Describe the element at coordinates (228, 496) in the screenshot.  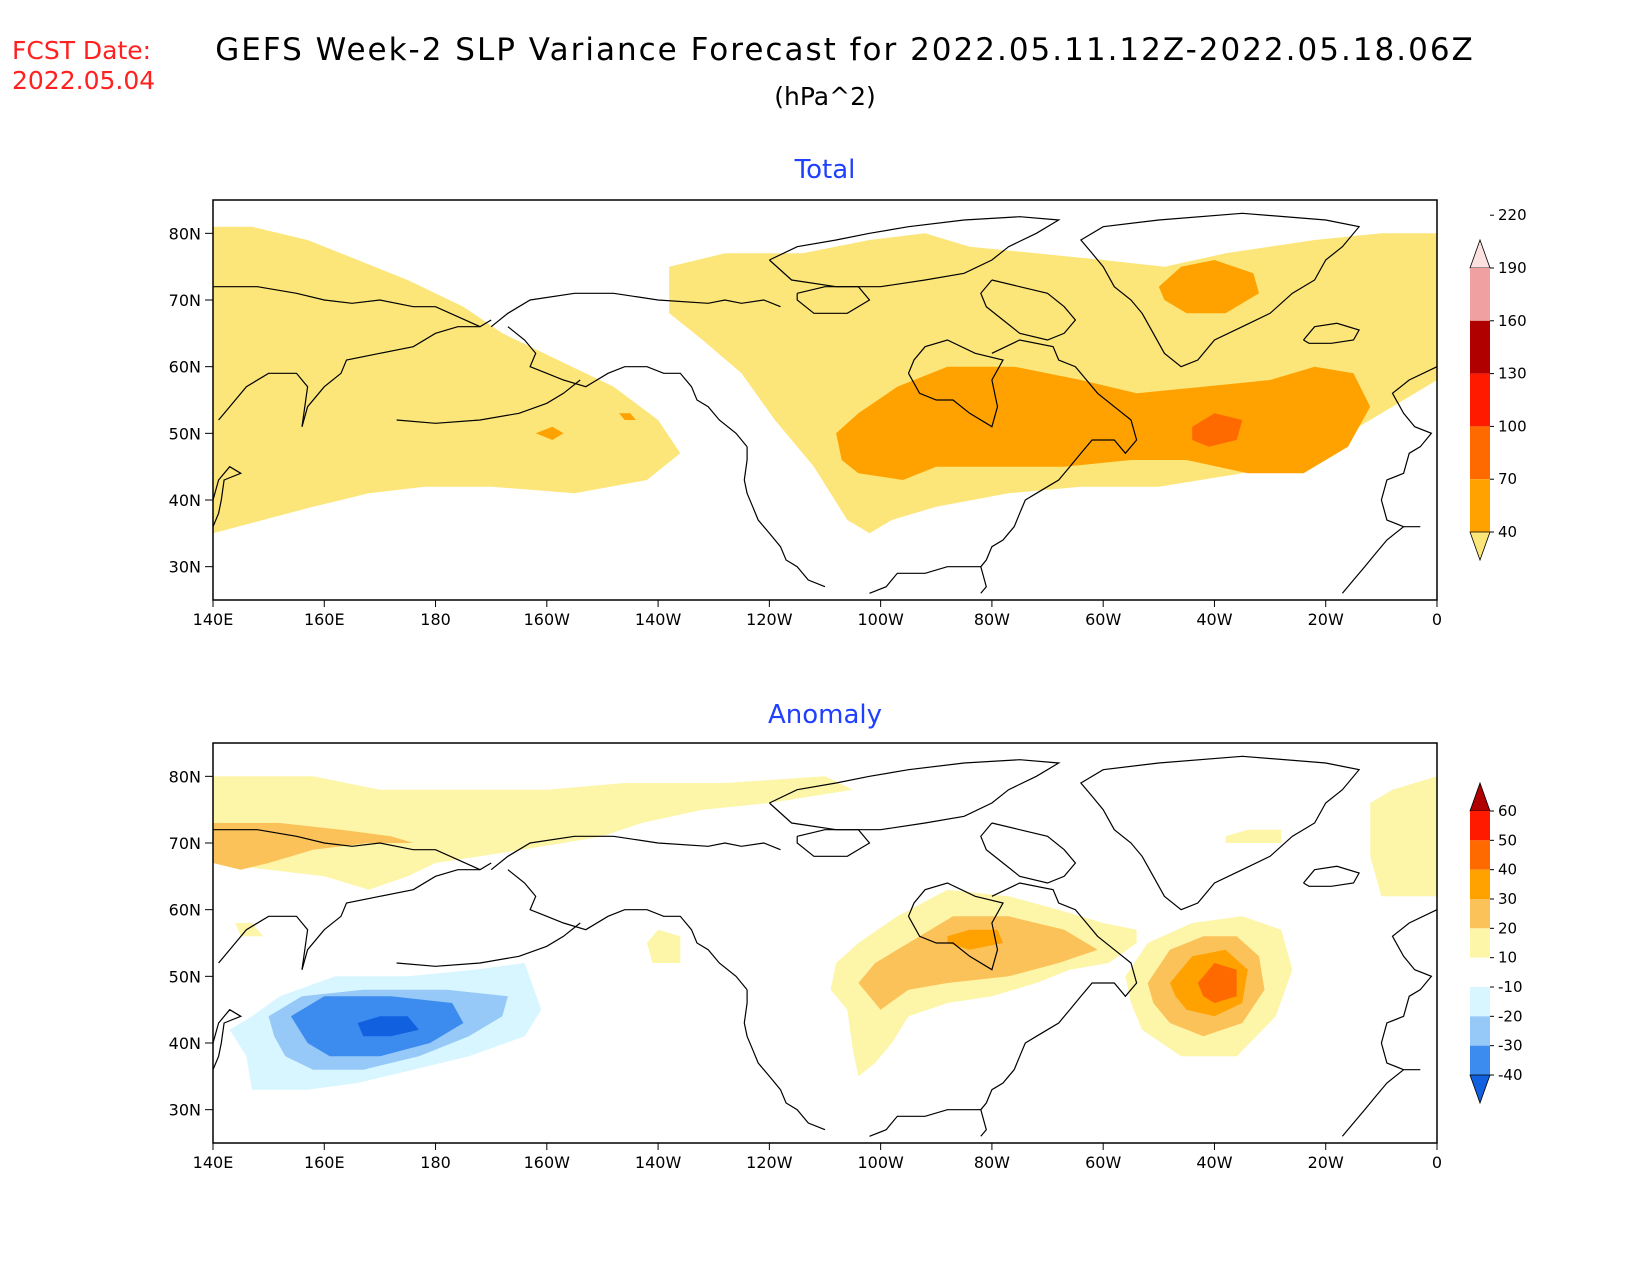
I see `coastline-japan` at that location.